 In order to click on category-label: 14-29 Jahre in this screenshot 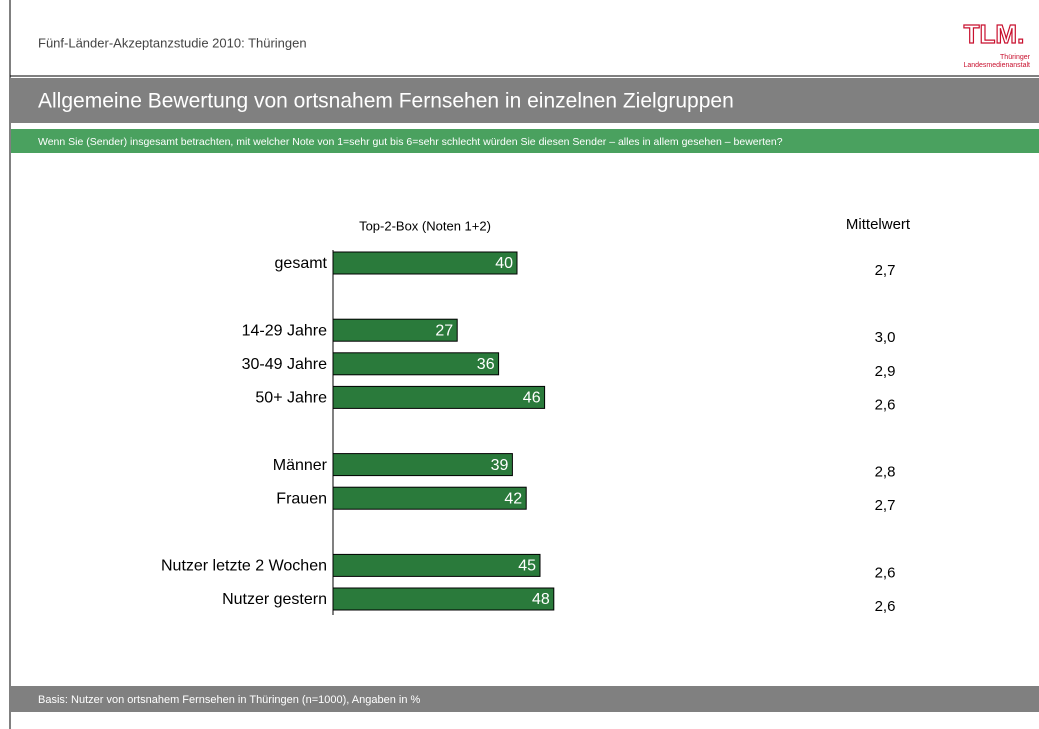, I will do `click(284, 330)`.